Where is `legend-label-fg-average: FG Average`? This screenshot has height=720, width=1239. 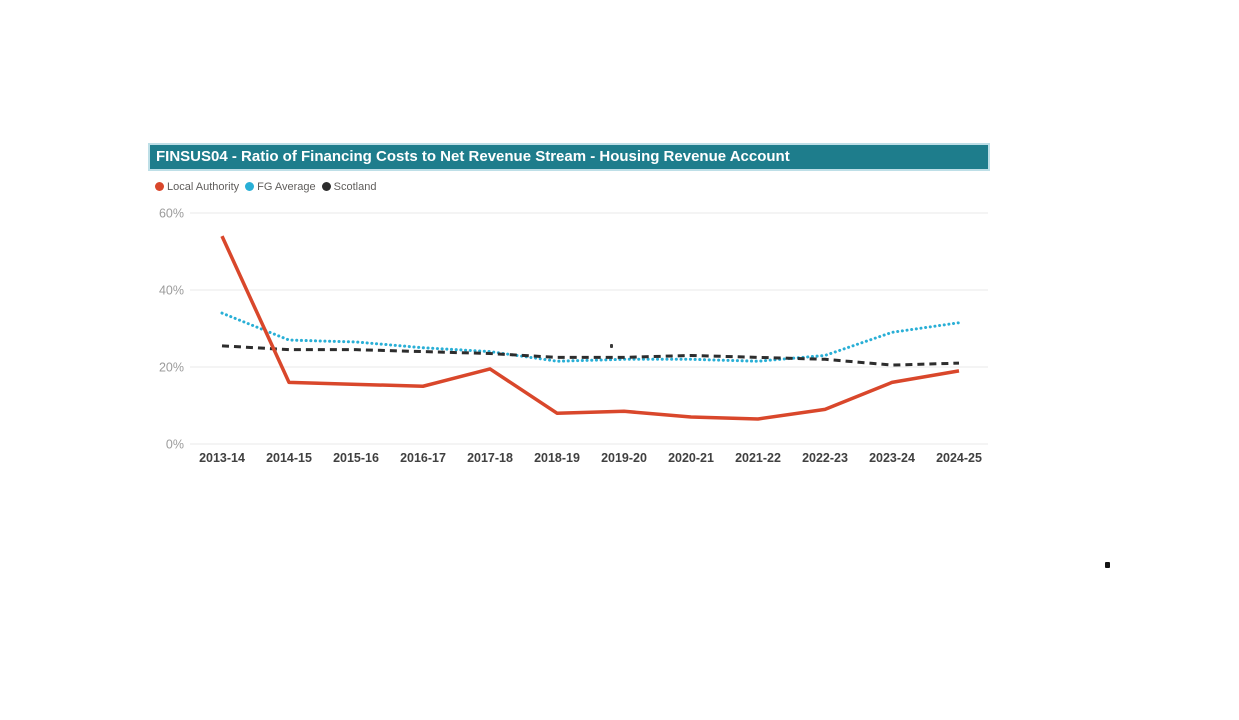 legend-label-fg-average: FG Average is located at coordinates (286, 186).